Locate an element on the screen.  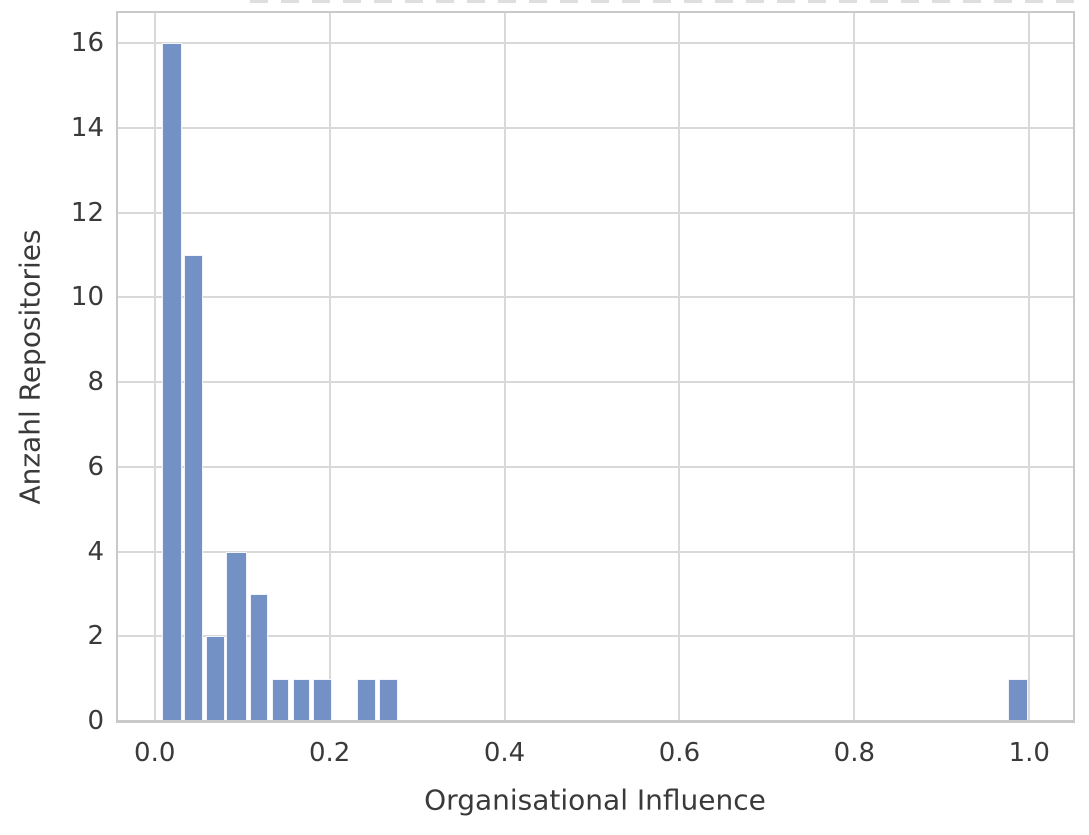
y-tick-label-12: 12 is located at coordinates (87, 212).